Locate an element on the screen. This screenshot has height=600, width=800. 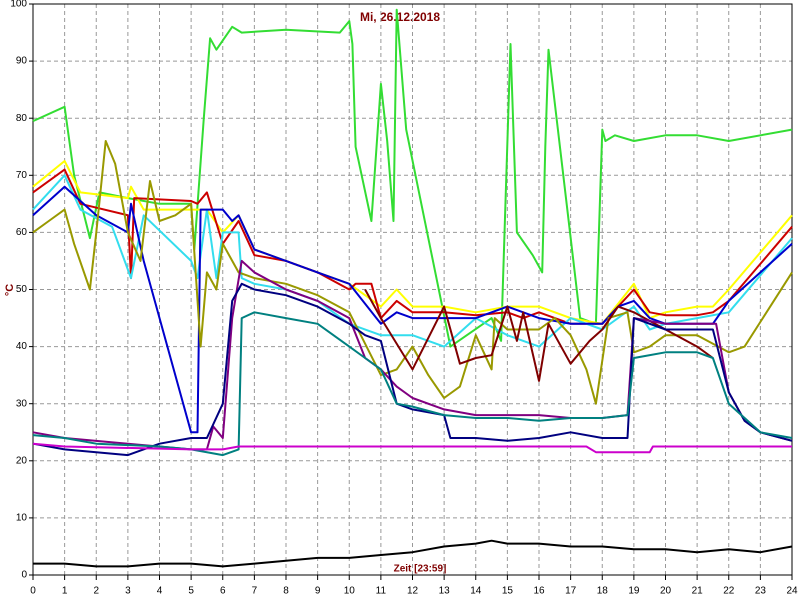
x-tick-label: 2 is located at coordinates (96, 591).